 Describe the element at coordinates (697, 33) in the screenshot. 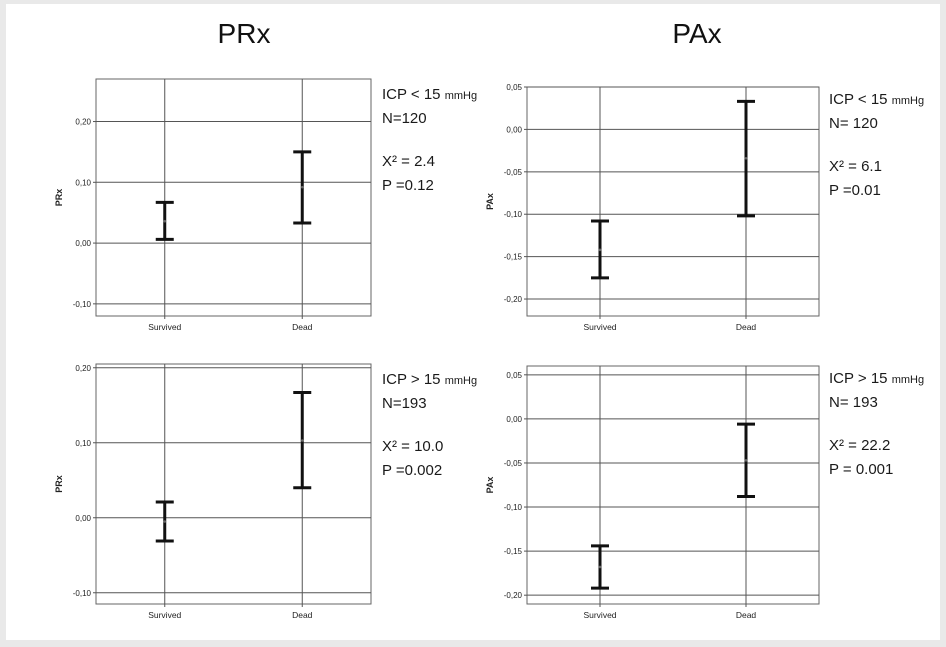

I see `heading-pax: PAx` at that location.